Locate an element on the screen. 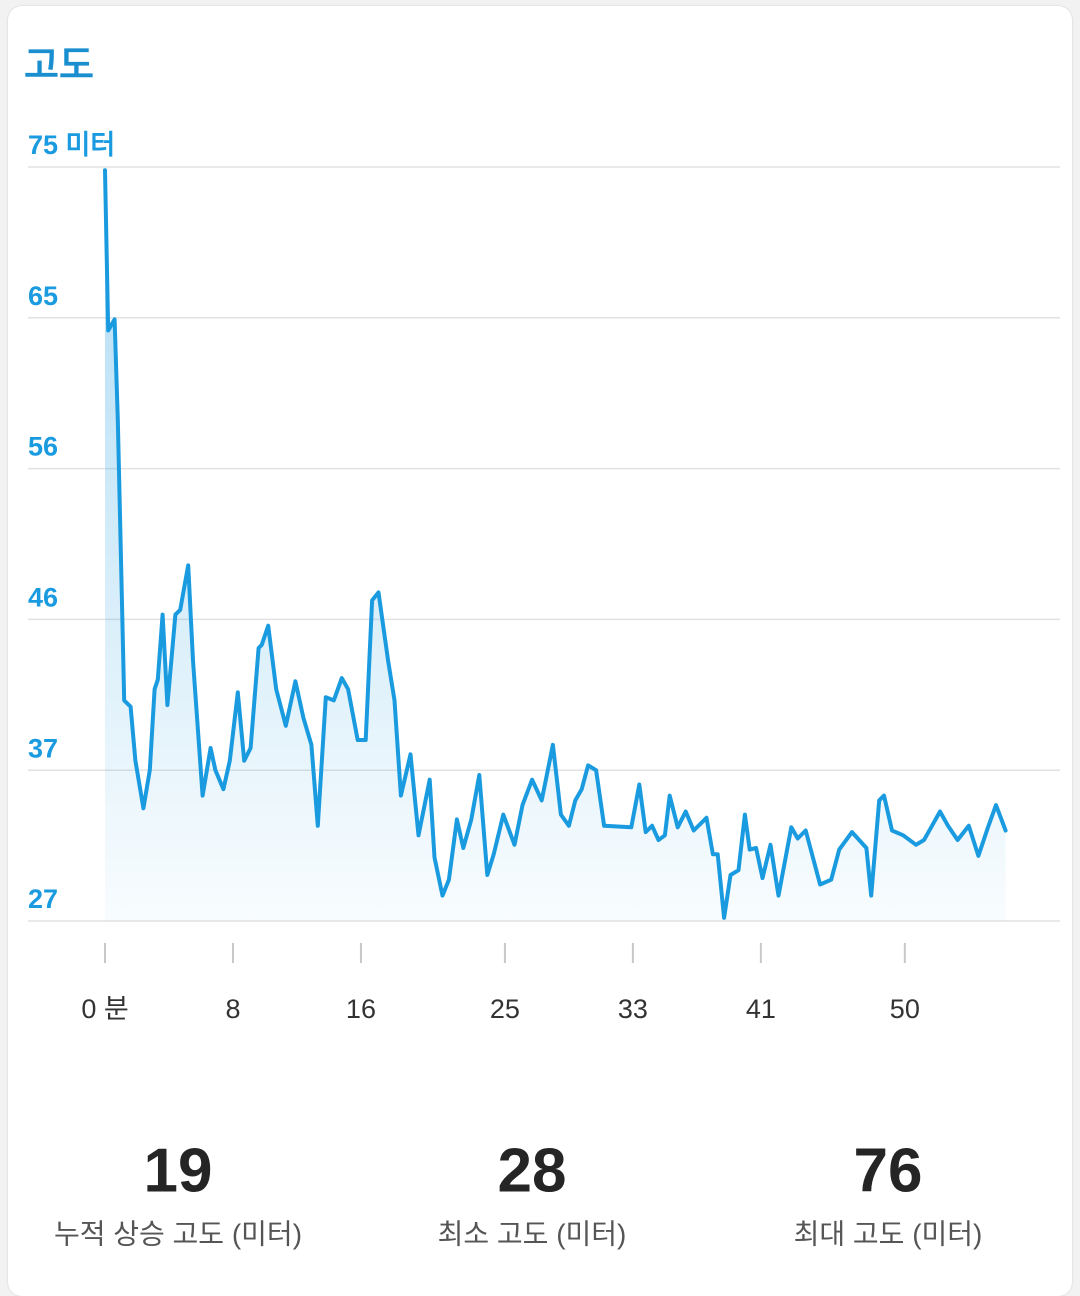 Image resolution: width=1080 pixels, height=1296 pixels. chart-title: 고도 is located at coordinates (59, 66).